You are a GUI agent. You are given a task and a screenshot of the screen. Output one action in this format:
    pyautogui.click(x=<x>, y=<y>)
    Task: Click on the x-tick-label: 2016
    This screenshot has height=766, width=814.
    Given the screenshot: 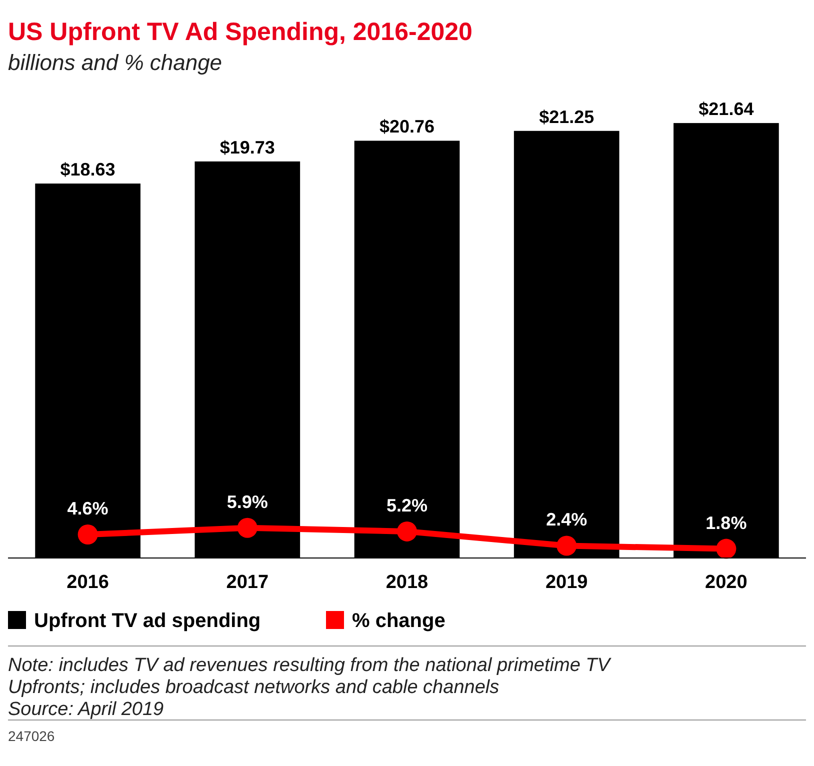 What is the action you would take?
    pyautogui.click(x=87, y=582)
    